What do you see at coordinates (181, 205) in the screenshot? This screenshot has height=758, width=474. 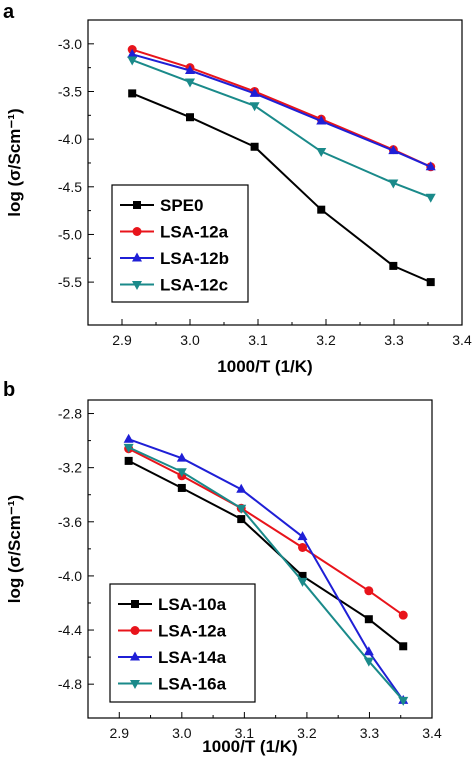 I see `legend-label: SPE0` at bounding box center [181, 205].